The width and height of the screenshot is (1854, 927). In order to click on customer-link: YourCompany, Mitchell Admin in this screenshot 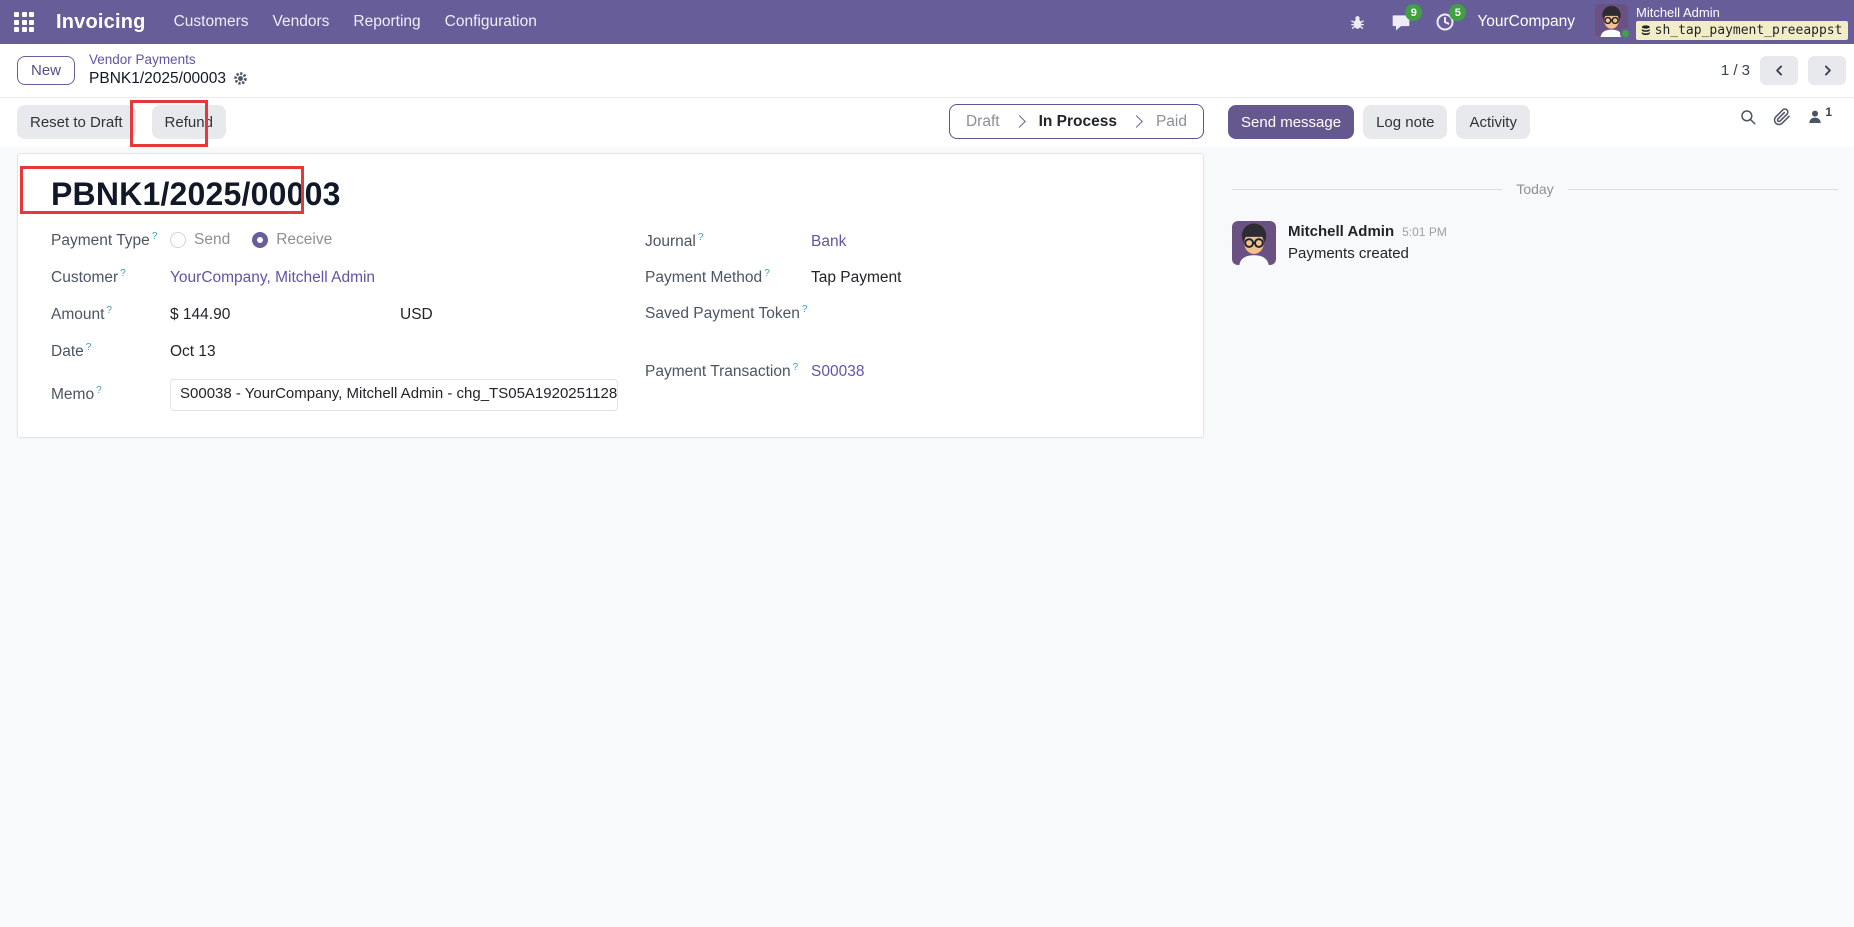, I will do `click(273, 277)`.